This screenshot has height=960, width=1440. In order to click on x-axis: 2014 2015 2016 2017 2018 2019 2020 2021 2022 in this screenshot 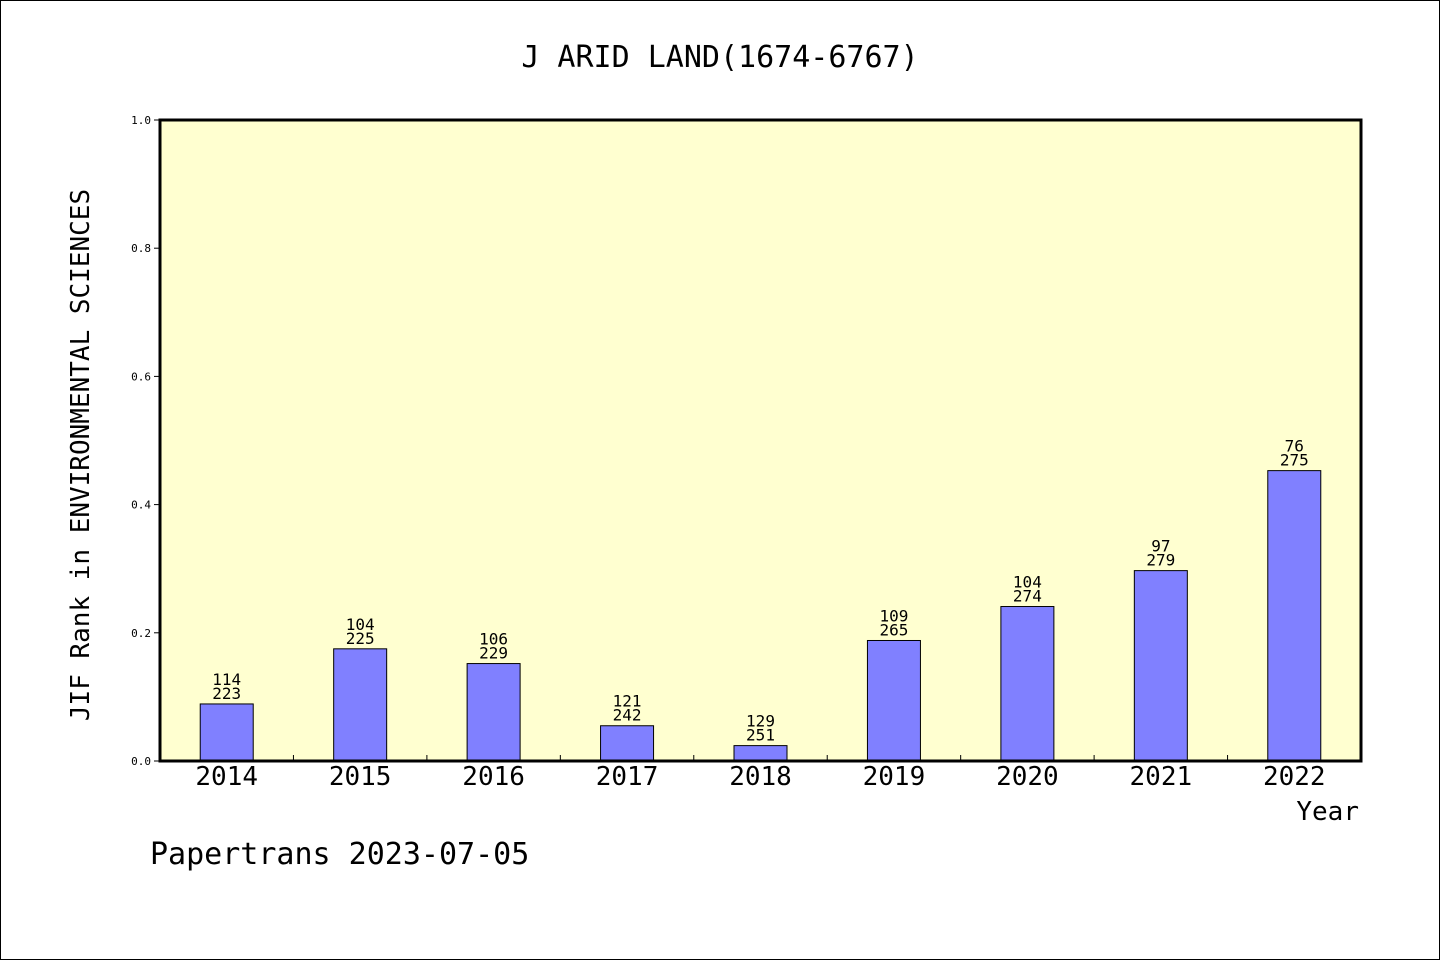, I will do `click(760, 773)`.